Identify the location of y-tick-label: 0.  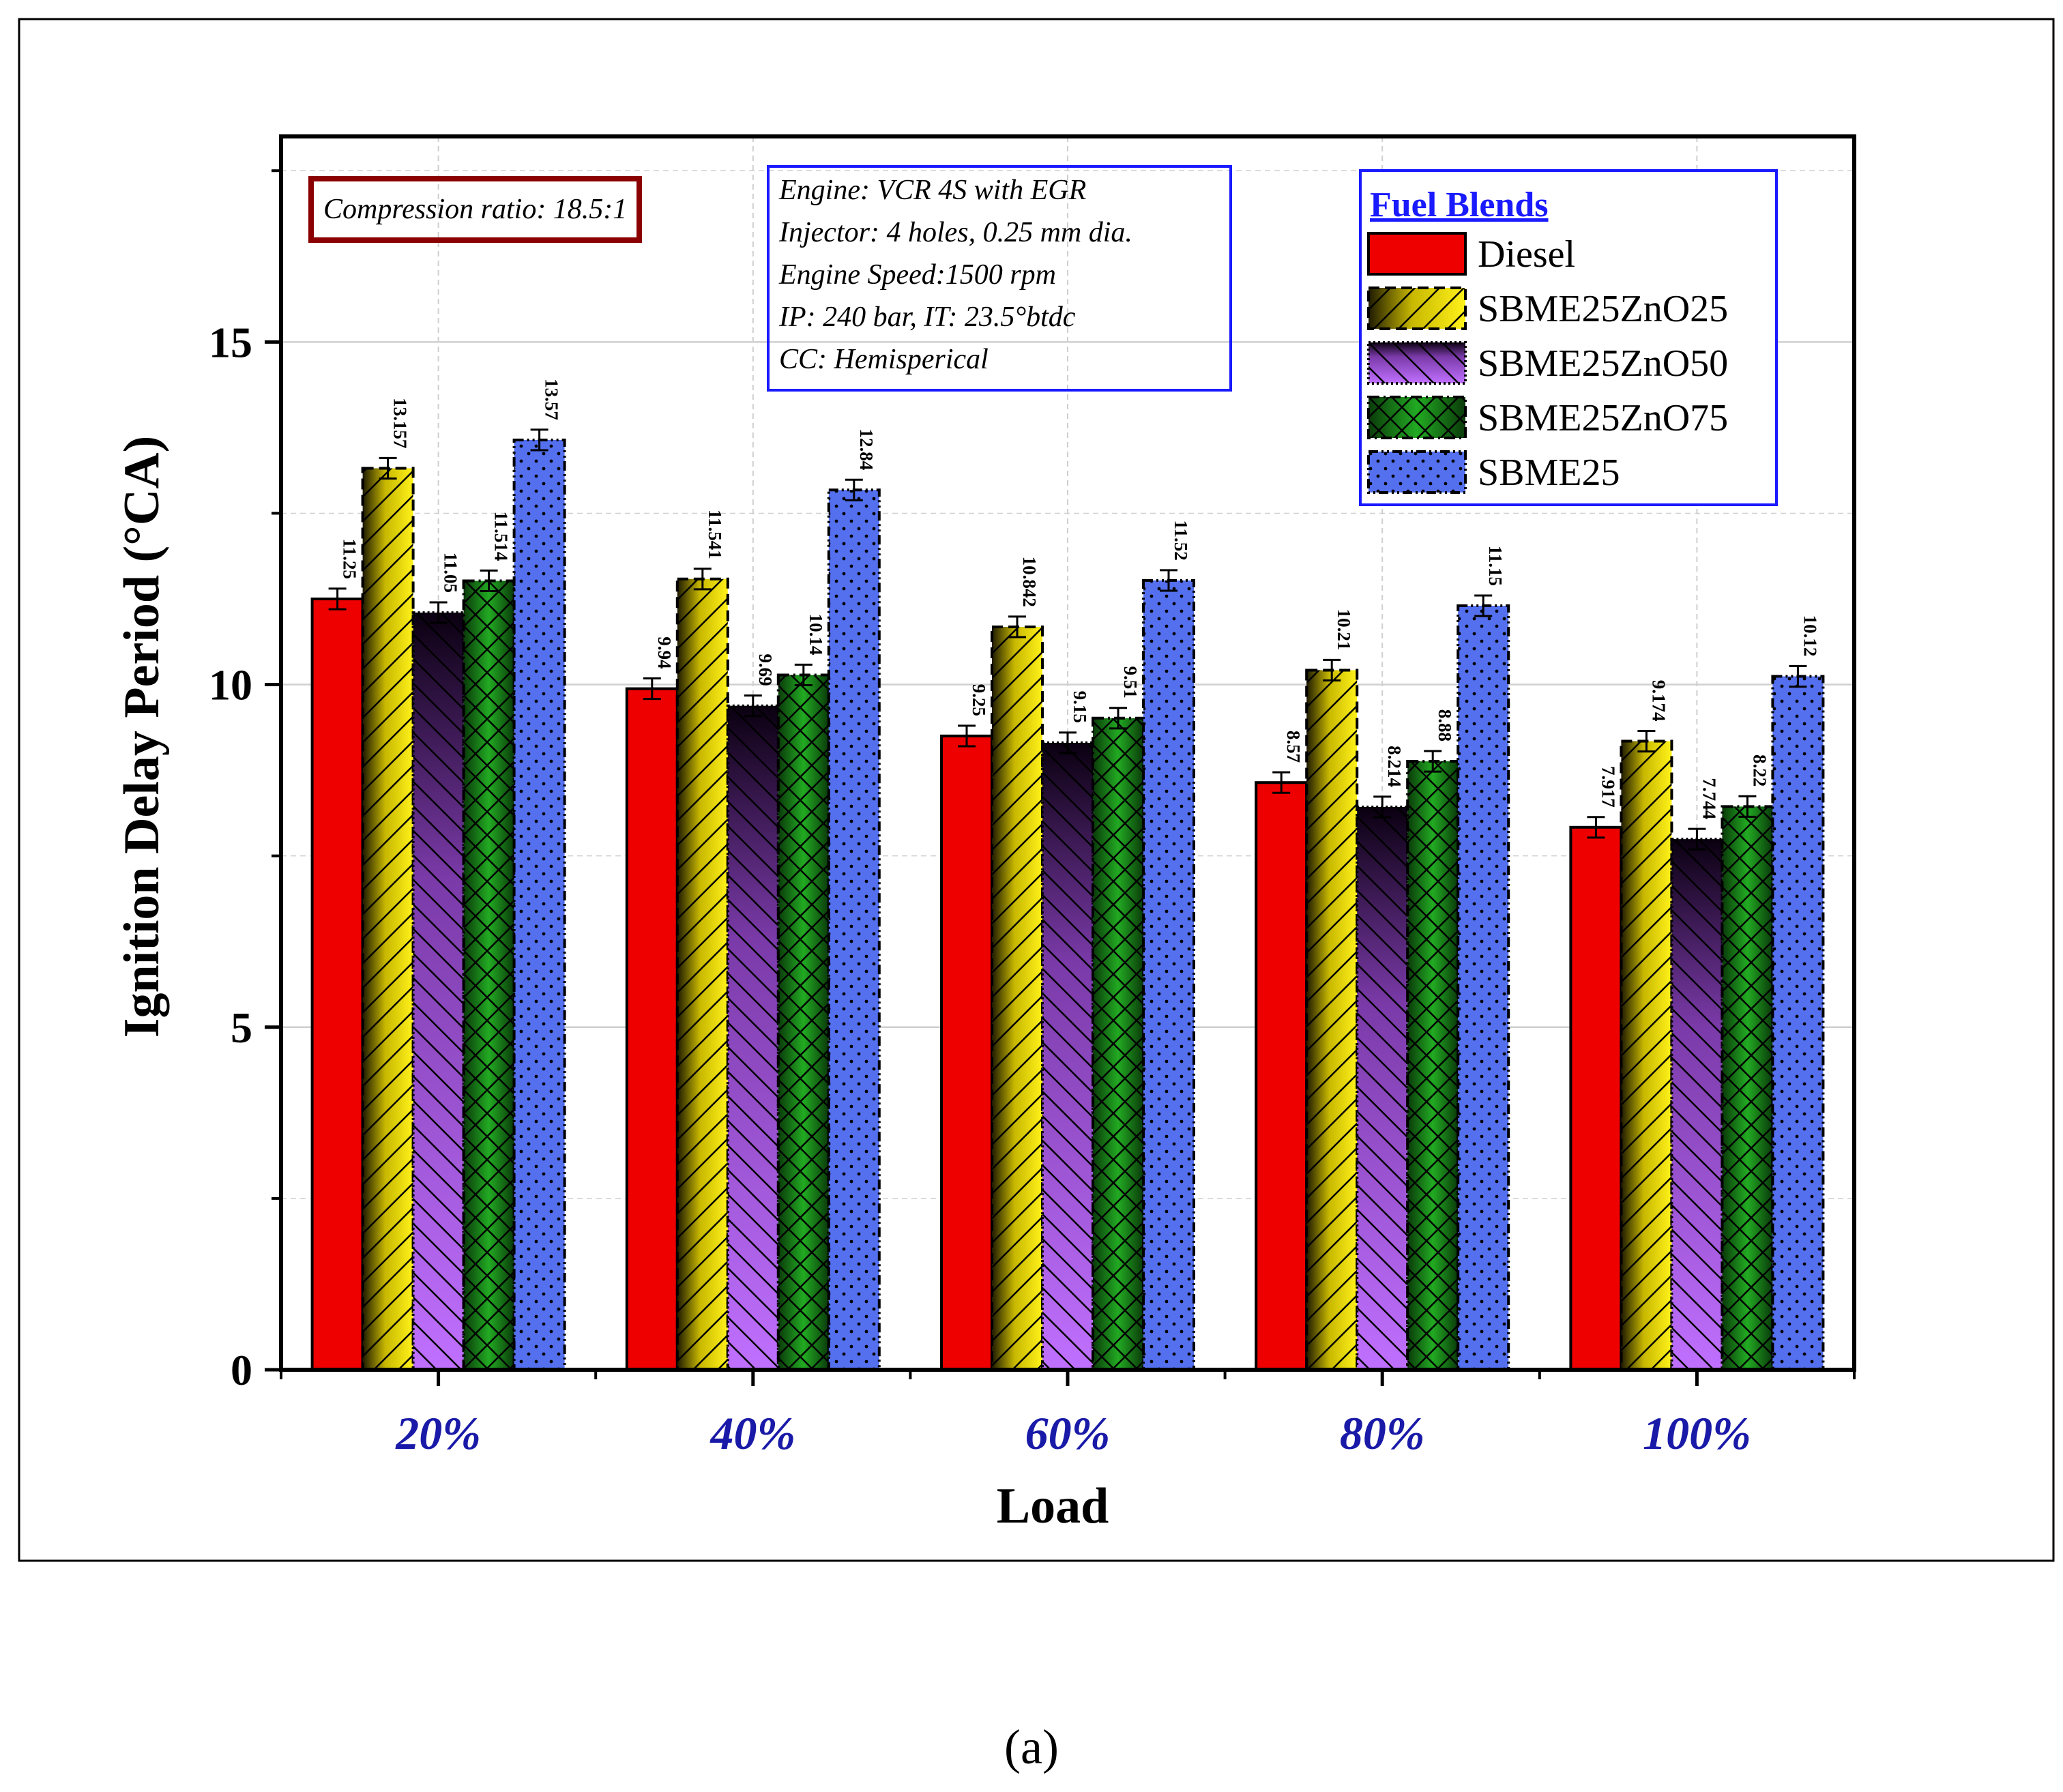
(241, 1370).